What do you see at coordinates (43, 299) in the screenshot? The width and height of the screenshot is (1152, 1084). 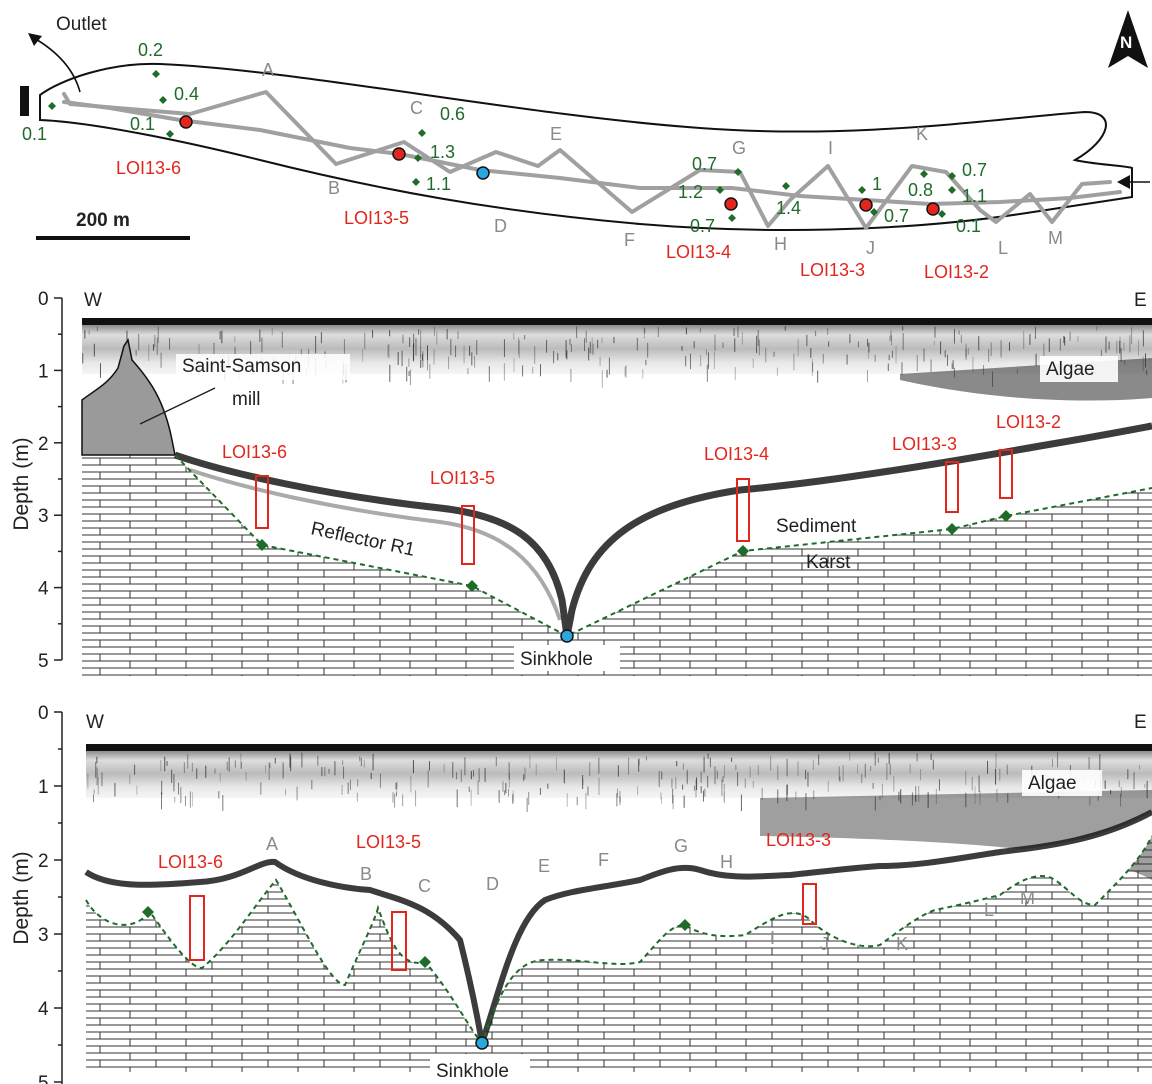 I see `y-tick-label: 0` at bounding box center [43, 299].